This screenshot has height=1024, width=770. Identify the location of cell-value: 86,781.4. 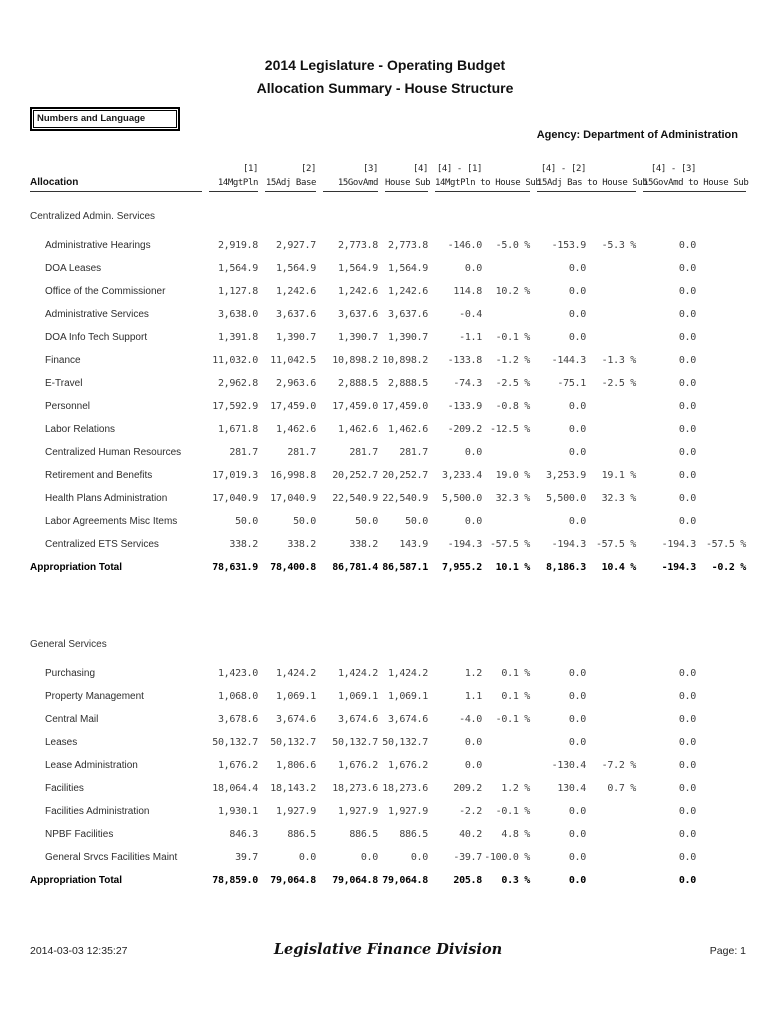
(355, 567).